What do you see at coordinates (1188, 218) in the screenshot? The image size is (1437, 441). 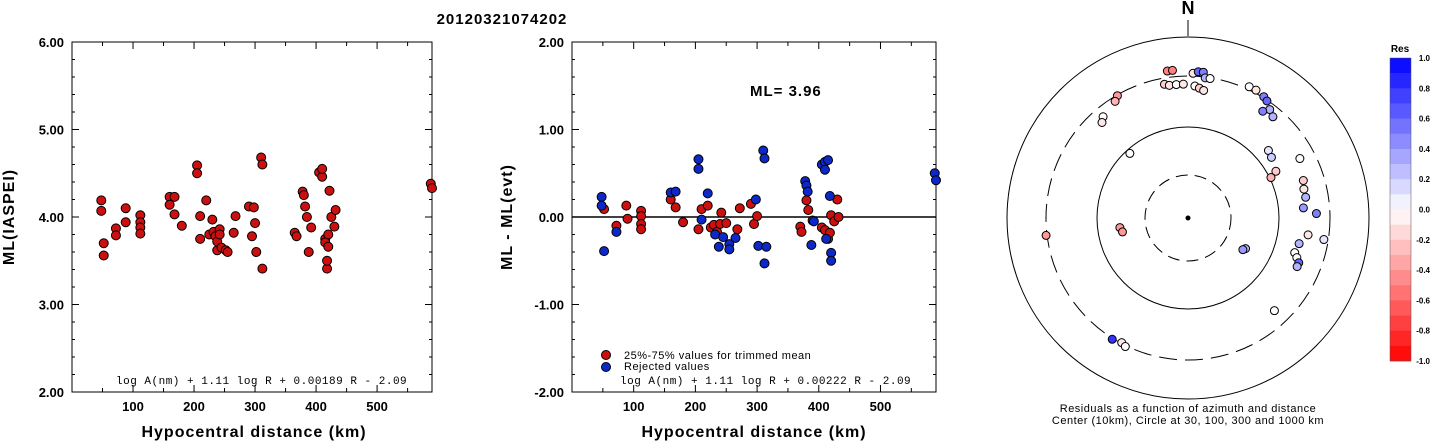 I see `range-circle-300km` at bounding box center [1188, 218].